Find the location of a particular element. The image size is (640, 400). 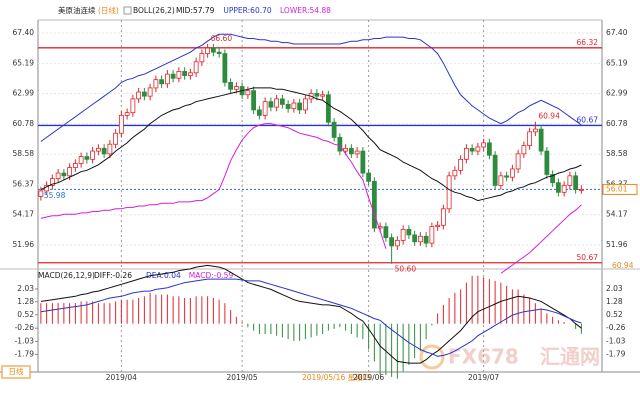

macd-indicator-value: MACD:-0.59 is located at coordinates (211, 275).